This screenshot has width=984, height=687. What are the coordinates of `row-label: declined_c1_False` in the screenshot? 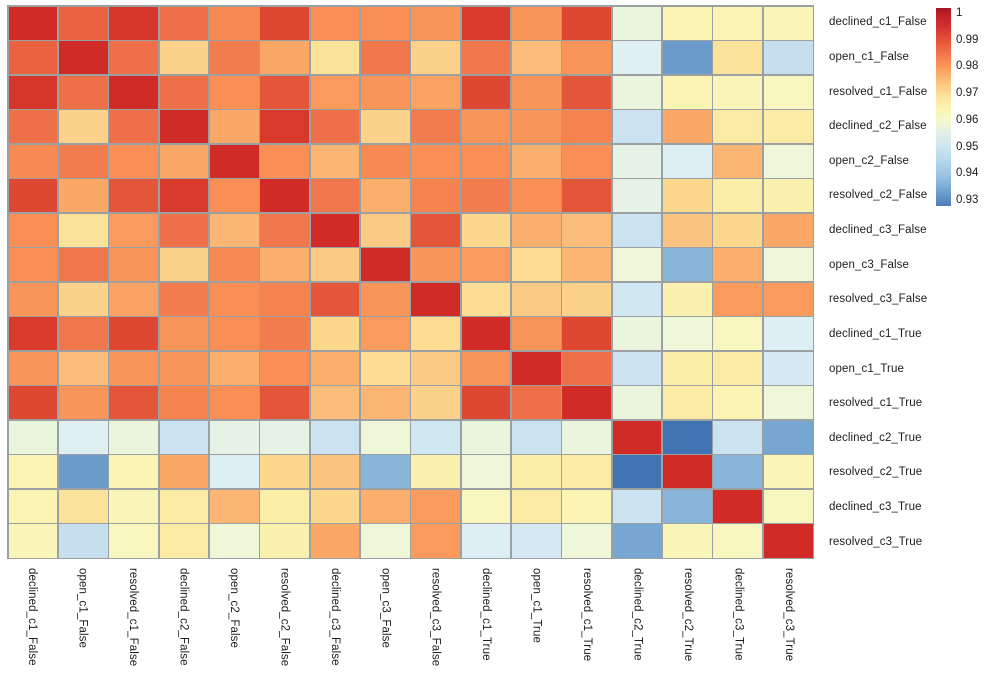 It's located at (878, 22).